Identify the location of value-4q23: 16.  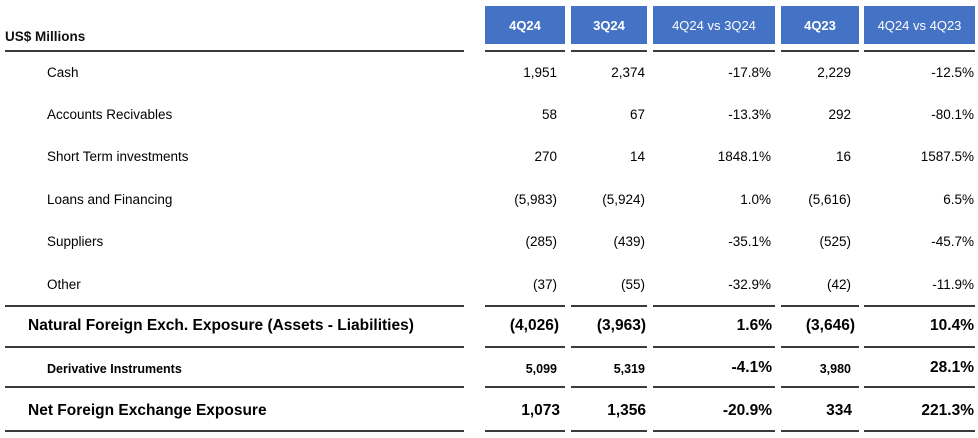
(843, 156).